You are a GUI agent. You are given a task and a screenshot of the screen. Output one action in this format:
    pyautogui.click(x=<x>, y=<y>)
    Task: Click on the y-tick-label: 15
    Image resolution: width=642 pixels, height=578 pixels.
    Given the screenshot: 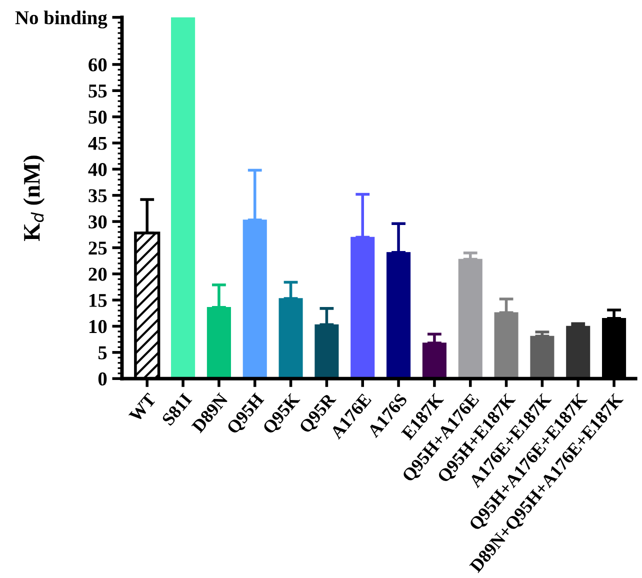 What is the action you would take?
    pyautogui.click(x=98, y=300)
    